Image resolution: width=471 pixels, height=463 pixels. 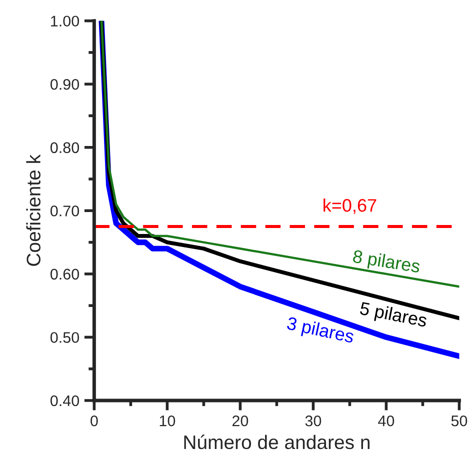 I want to click on x-tick-label: 50, so click(x=459, y=420).